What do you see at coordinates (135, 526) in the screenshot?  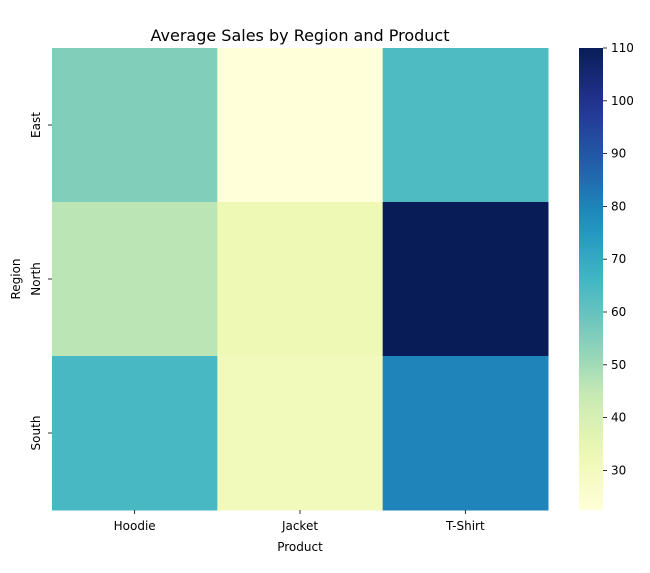 I see `x-tick-label: Hoodie` at bounding box center [135, 526].